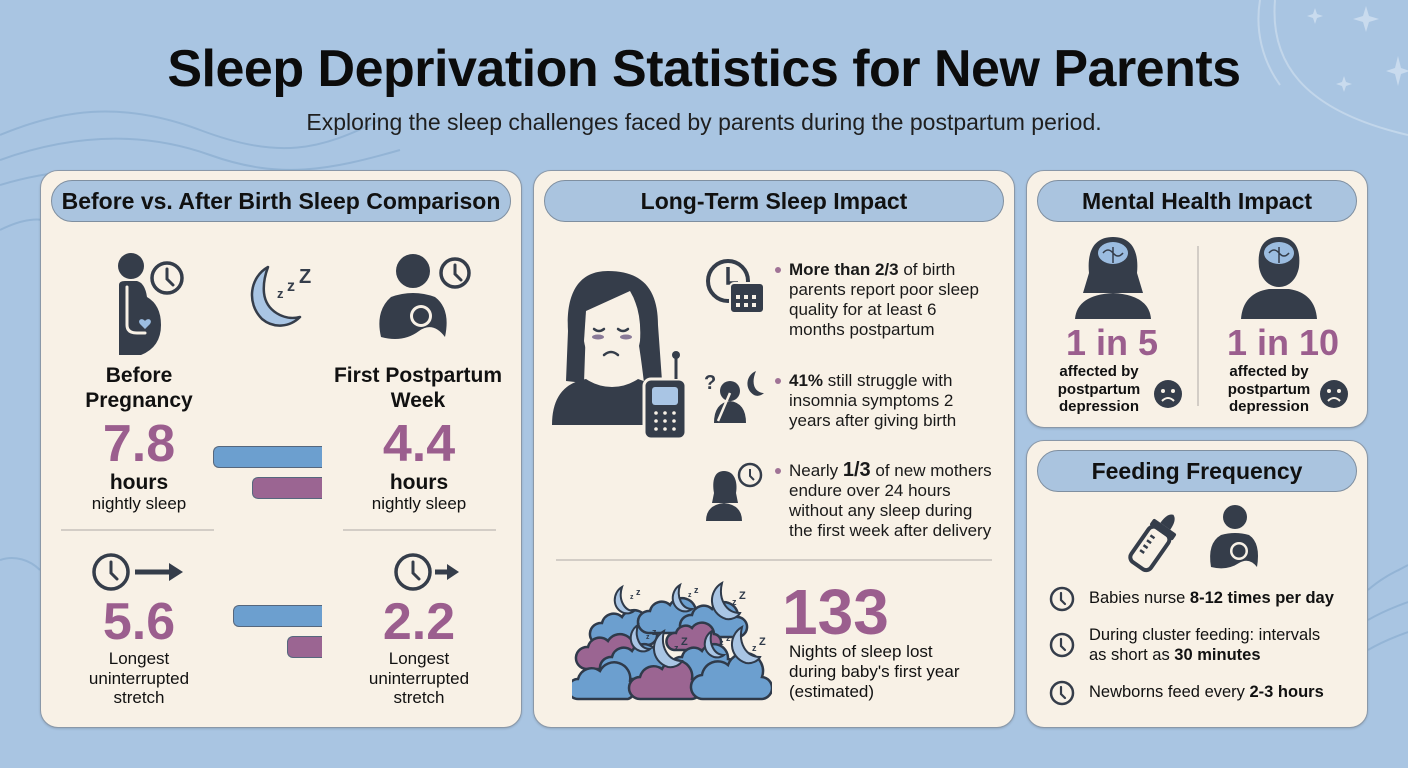  What do you see at coordinates (267, 457) in the screenshot?
I see `before-nightly-bar` at bounding box center [267, 457].